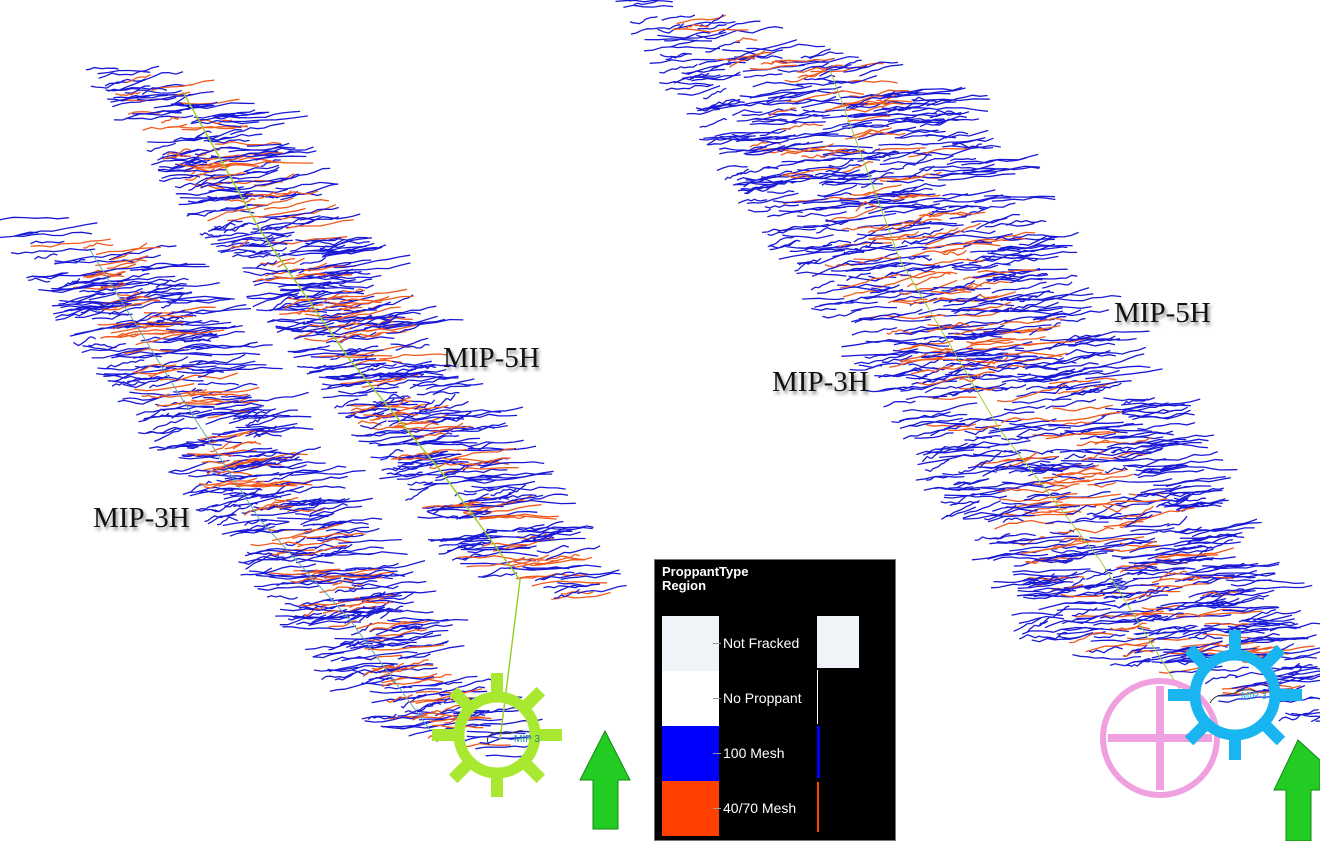 The width and height of the screenshot is (1320, 841). Describe the element at coordinates (690, 643) in the screenshot. I see `legend-swatch-not-fracked` at that location.